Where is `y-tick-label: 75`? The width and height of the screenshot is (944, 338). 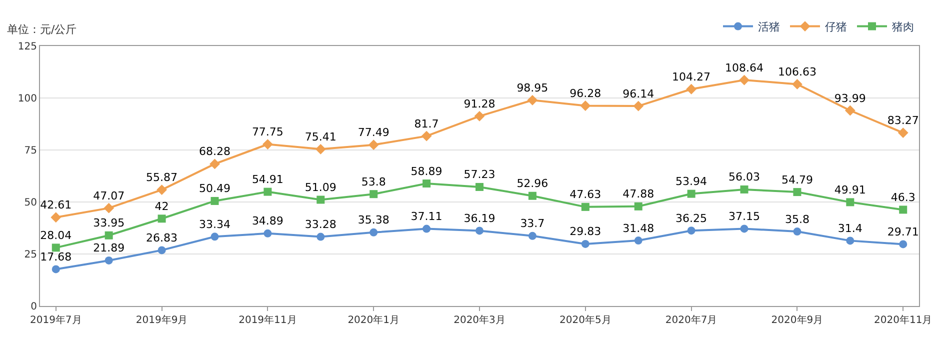
y-tick-label: 75 is located at coordinates (30, 151).